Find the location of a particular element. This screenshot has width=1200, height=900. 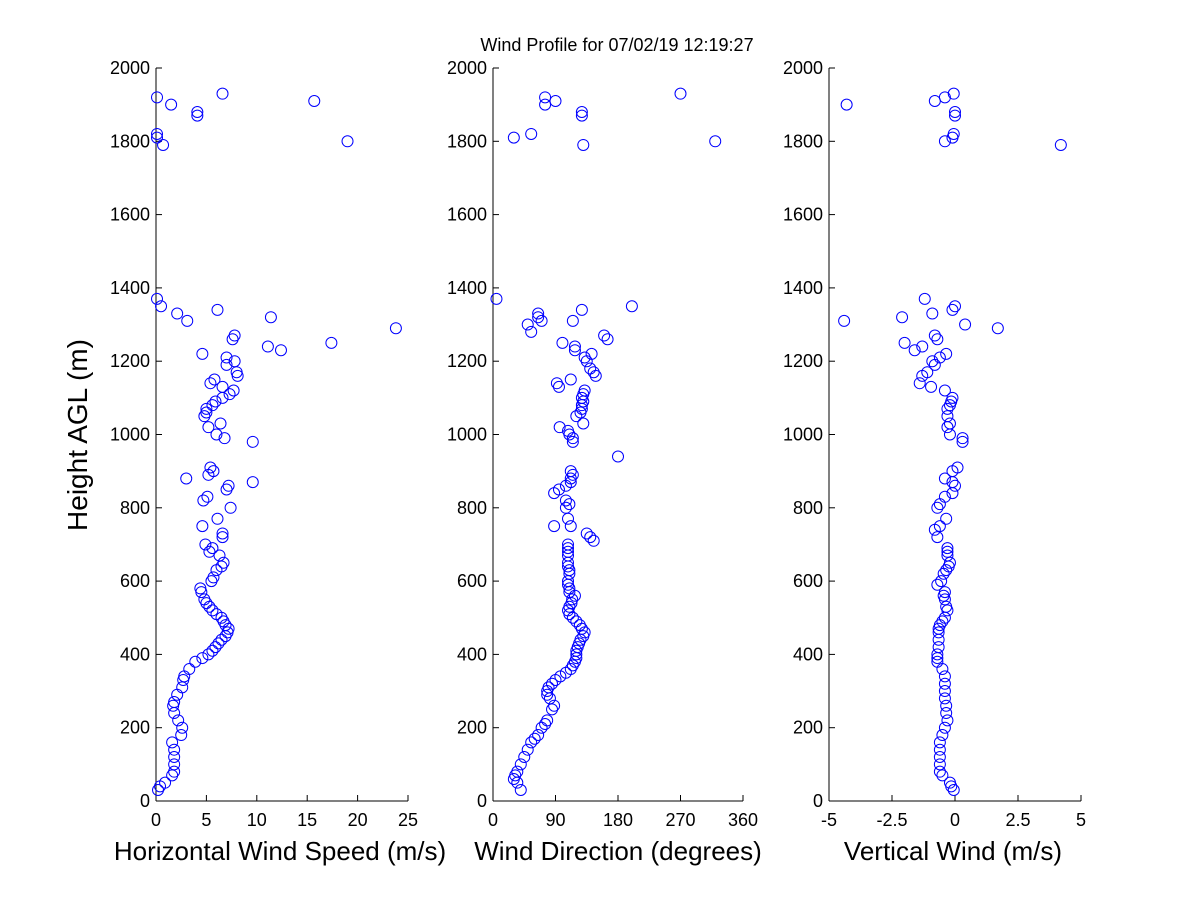

y-tick-label: 0 is located at coordinates (482, 801).